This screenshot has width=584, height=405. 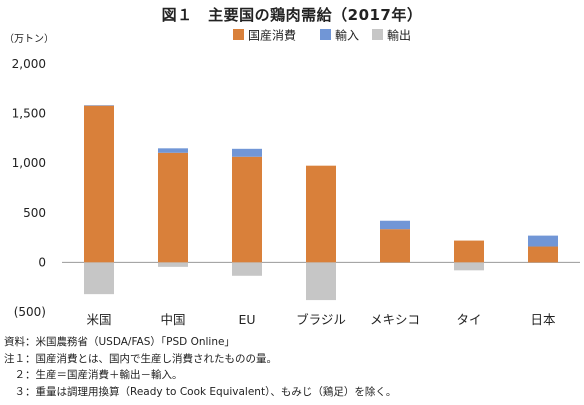 I want to click on y-tick-label: 0, so click(x=42, y=262).